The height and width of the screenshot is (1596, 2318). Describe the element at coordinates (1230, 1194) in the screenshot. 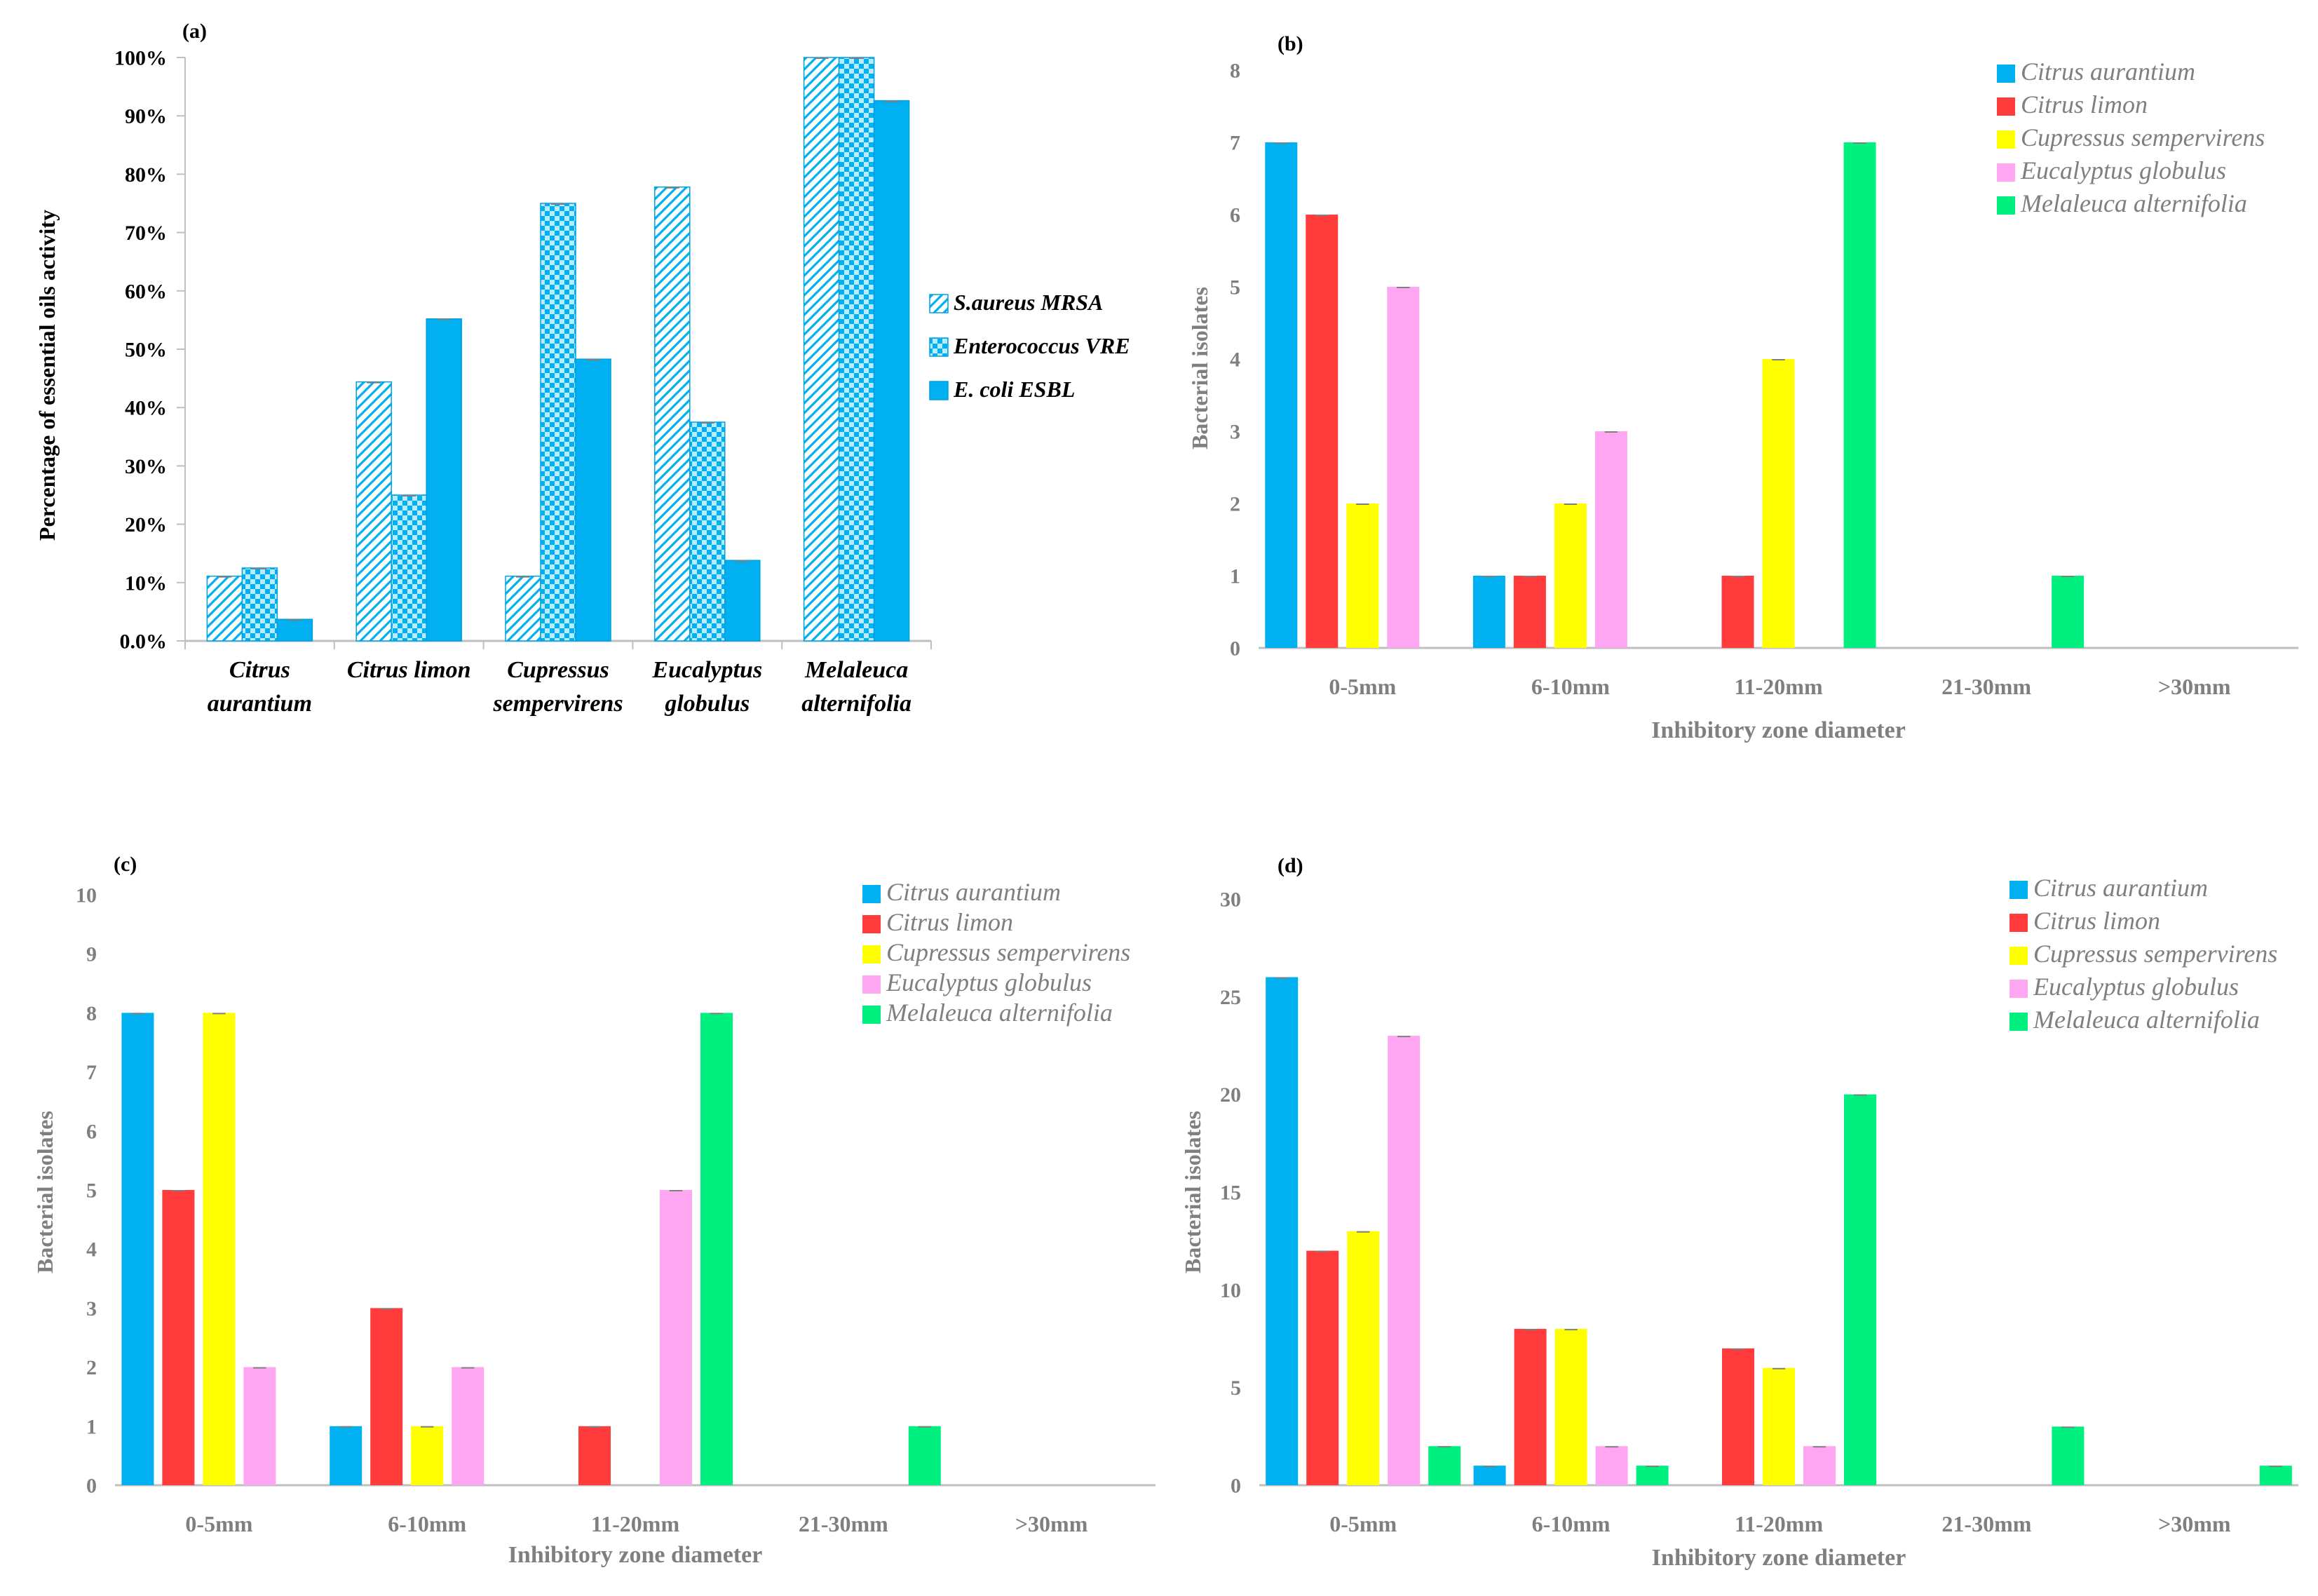

I see `y-tick-label: 15` at that location.